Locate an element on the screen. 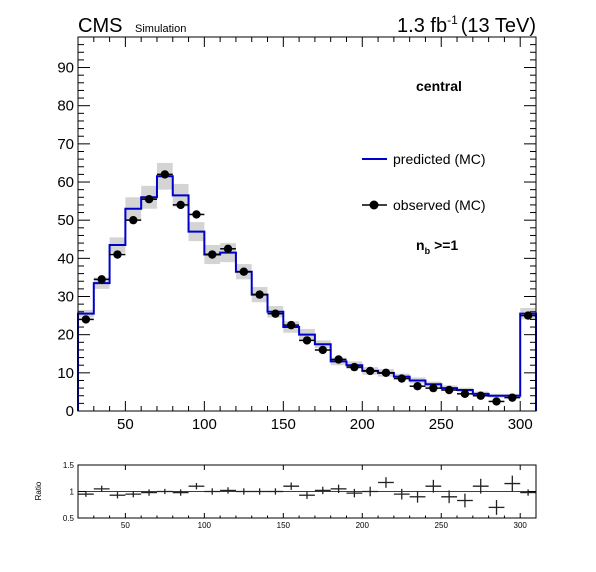  ratio-y-tick-label: 0.5 is located at coordinates (69, 518).